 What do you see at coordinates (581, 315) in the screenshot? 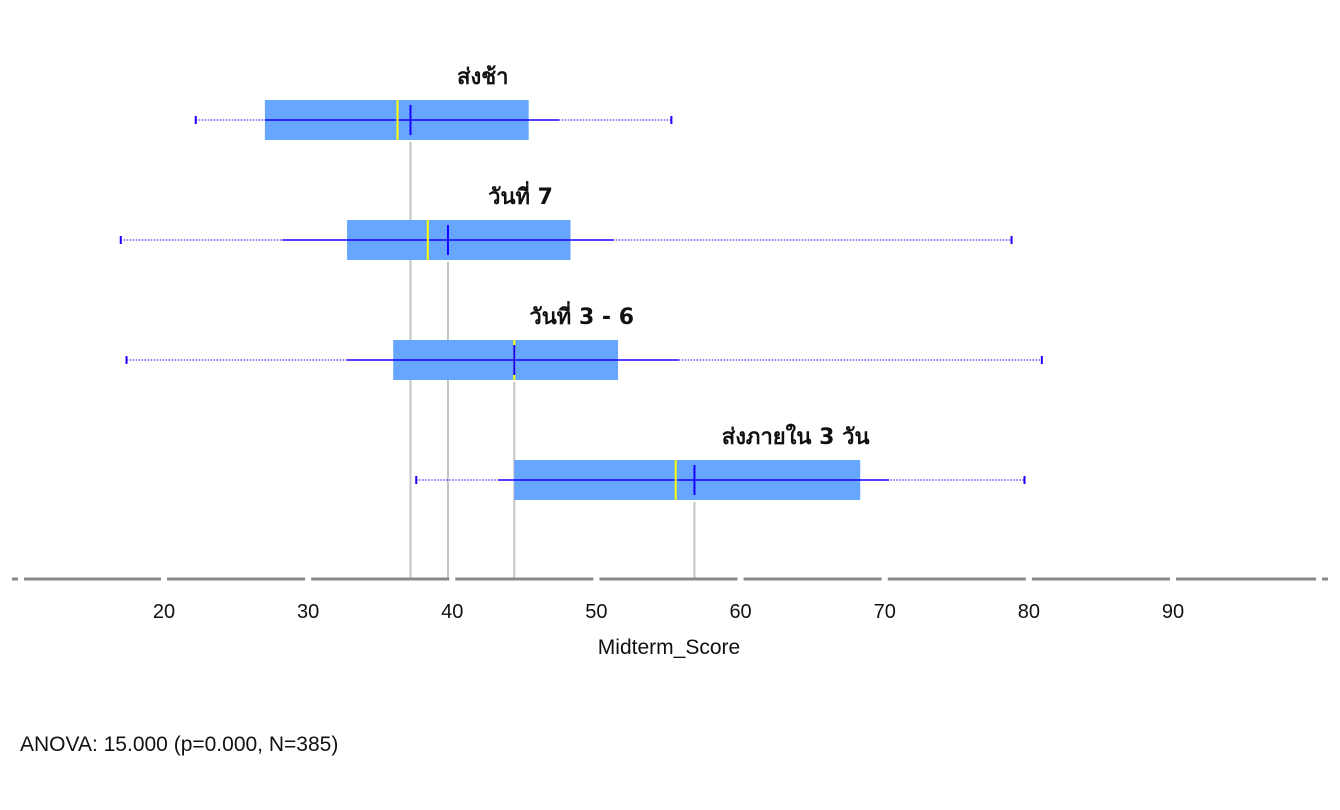
I see `group-label: วันที่ 3 - 6` at bounding box center [581, 315].